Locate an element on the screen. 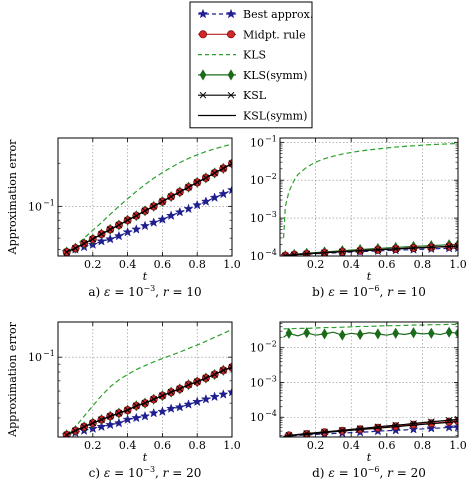 Image resolution: width=474 pixels, height=504 pixels. series-group-a is located at coordinates (146, 199).